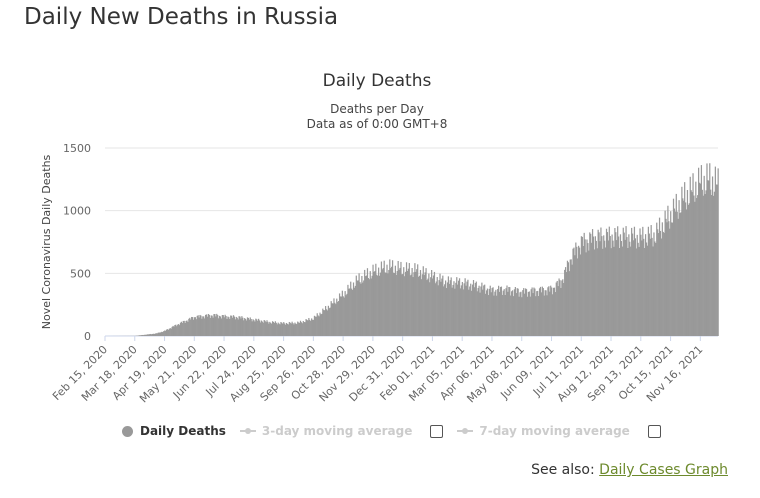 This screenshot has height=498, width=760. Describe the element at coordinates (559, 431) in the screenshot. I see `legend-item-7-day-average: 7-day moving average` at that location.